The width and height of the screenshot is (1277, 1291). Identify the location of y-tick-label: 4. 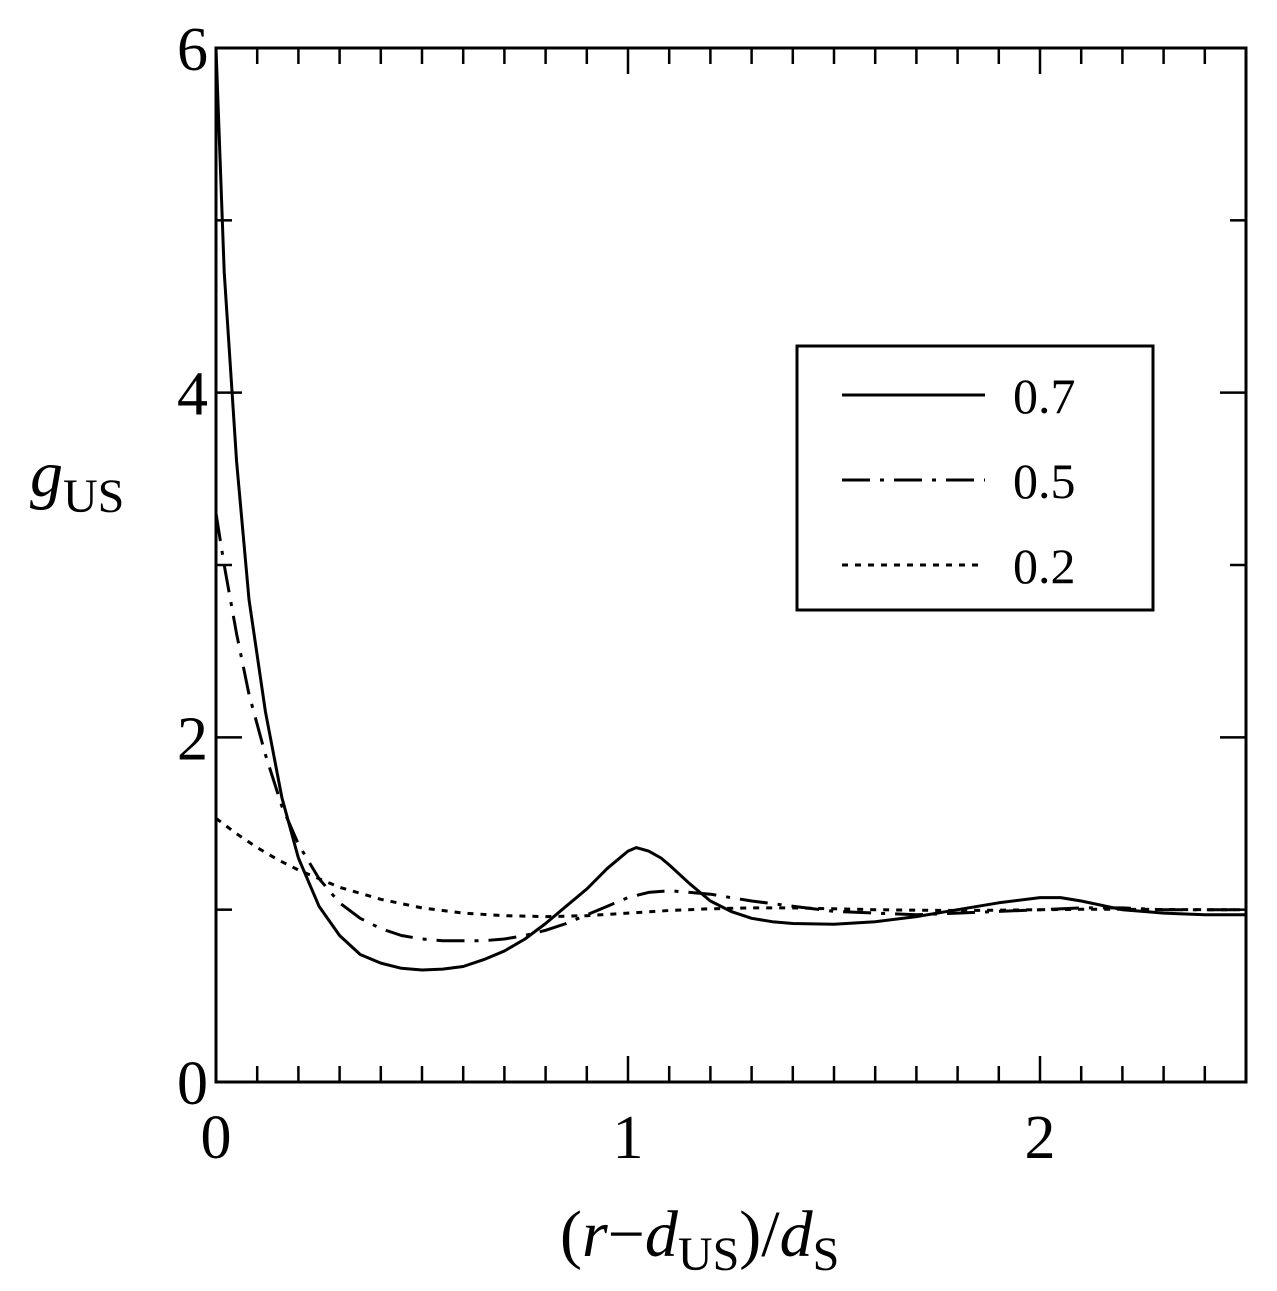
(192, 395).